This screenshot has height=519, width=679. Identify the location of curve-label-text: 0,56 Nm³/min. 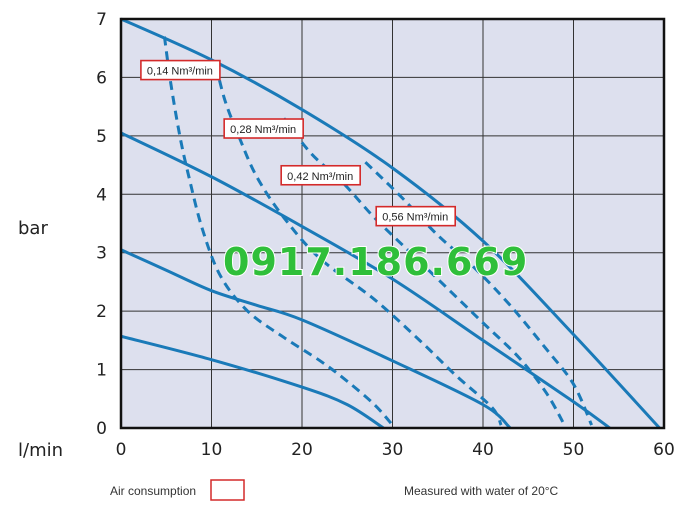
(415, 218).